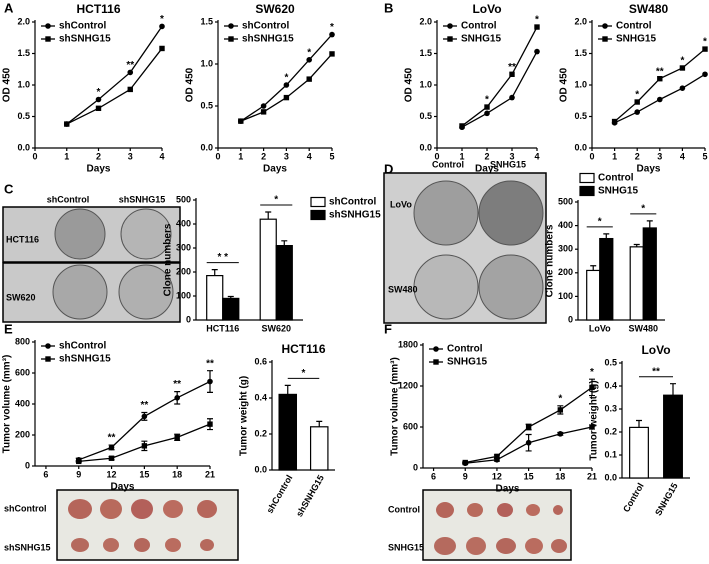  What do you see at coordinates (600, 328) in the screenshot?
I see `x-tick-label: LoVo` at bounding box center [600, 328].